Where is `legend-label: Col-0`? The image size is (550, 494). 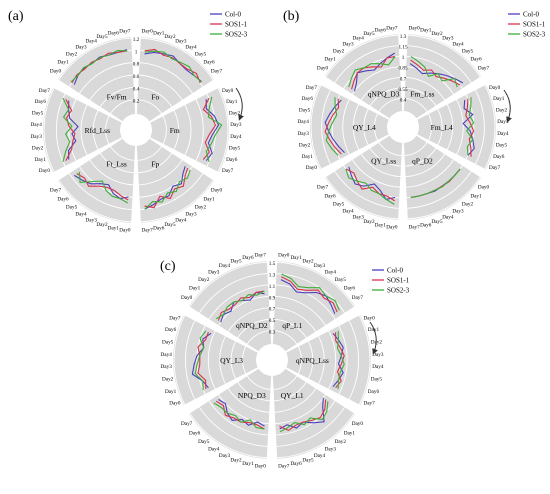 legend-label: Col-0 is located at coordinates (233, 15).